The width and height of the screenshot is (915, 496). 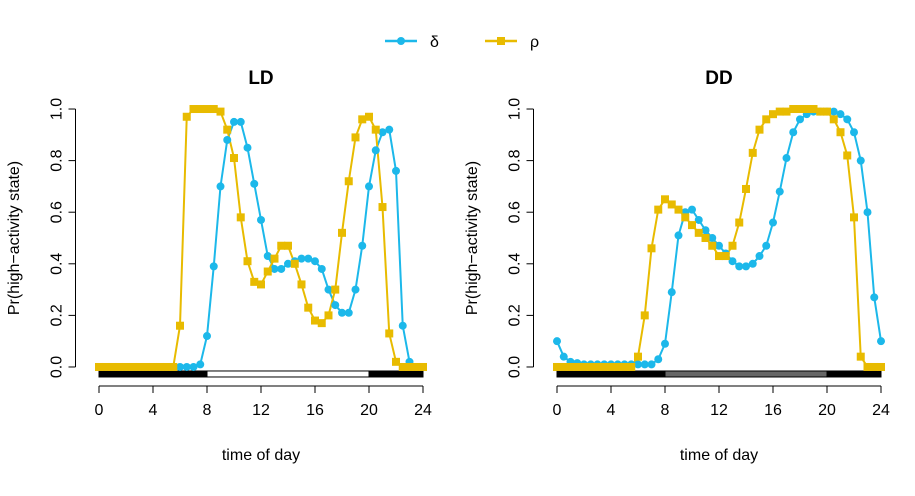 I want to click on legend-marker, so click(x=501, y=41).